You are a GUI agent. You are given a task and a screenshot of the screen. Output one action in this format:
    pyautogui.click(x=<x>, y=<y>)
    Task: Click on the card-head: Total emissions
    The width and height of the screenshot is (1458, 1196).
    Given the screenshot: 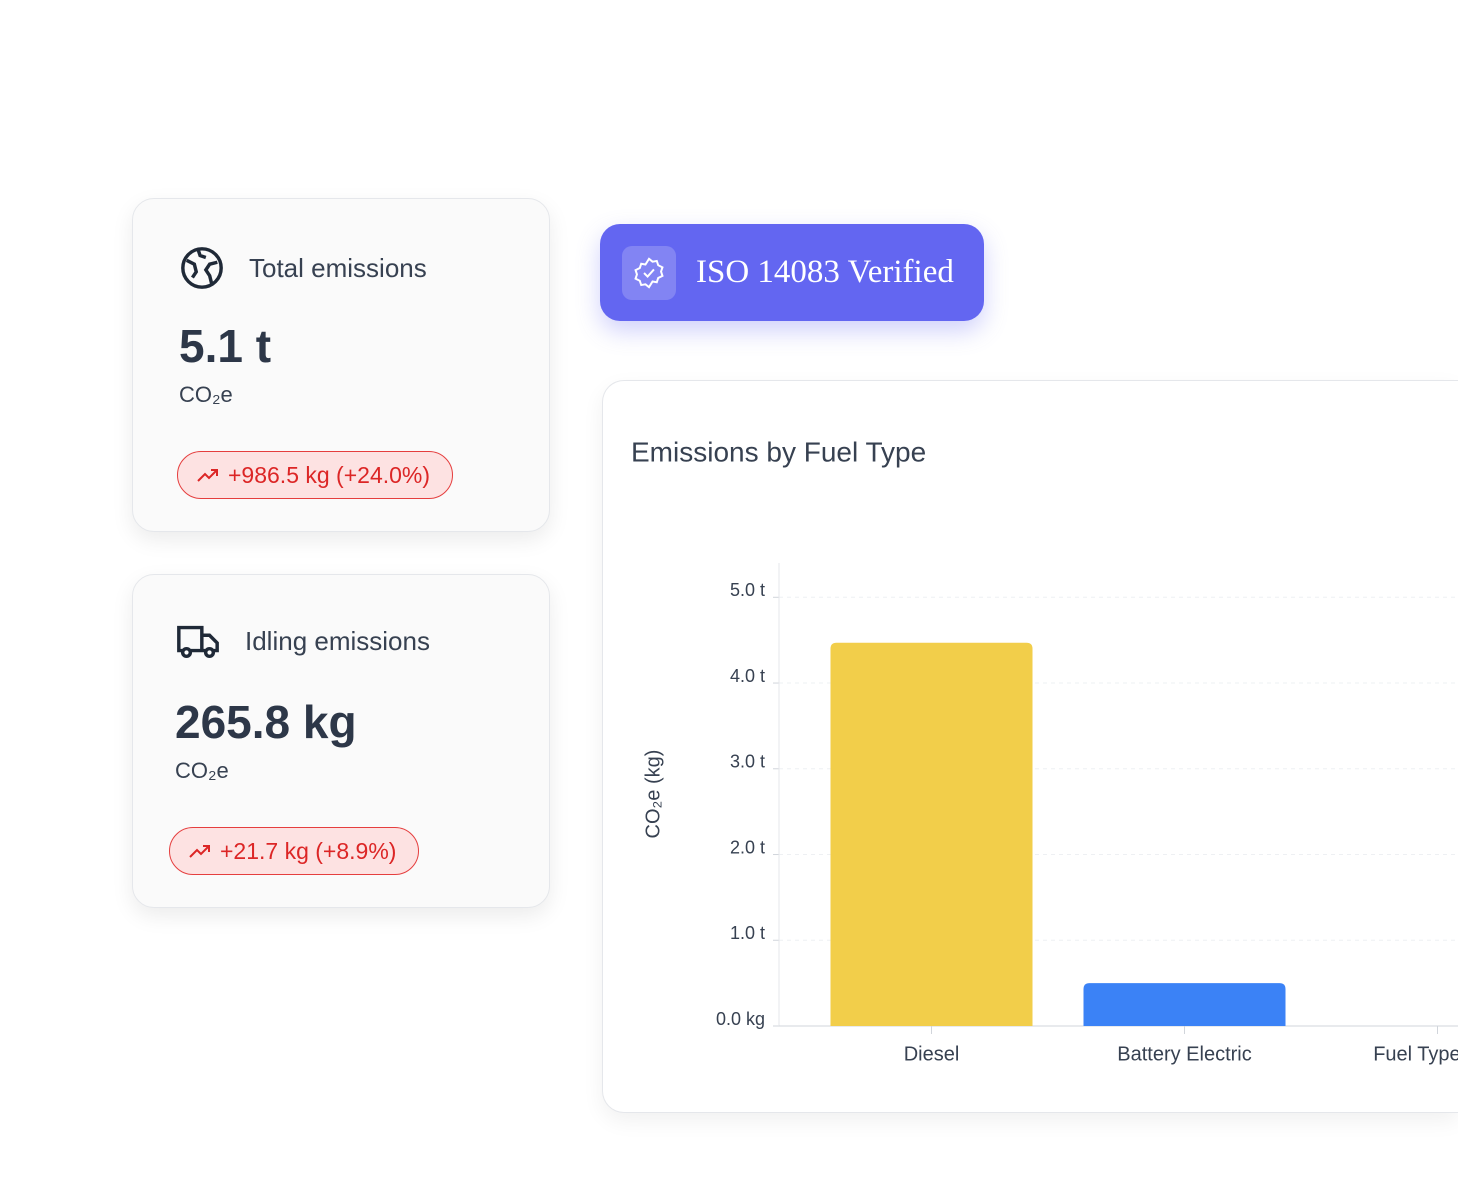 What is the action you would take?
    pyautogui.click(x=303, y=268)
    